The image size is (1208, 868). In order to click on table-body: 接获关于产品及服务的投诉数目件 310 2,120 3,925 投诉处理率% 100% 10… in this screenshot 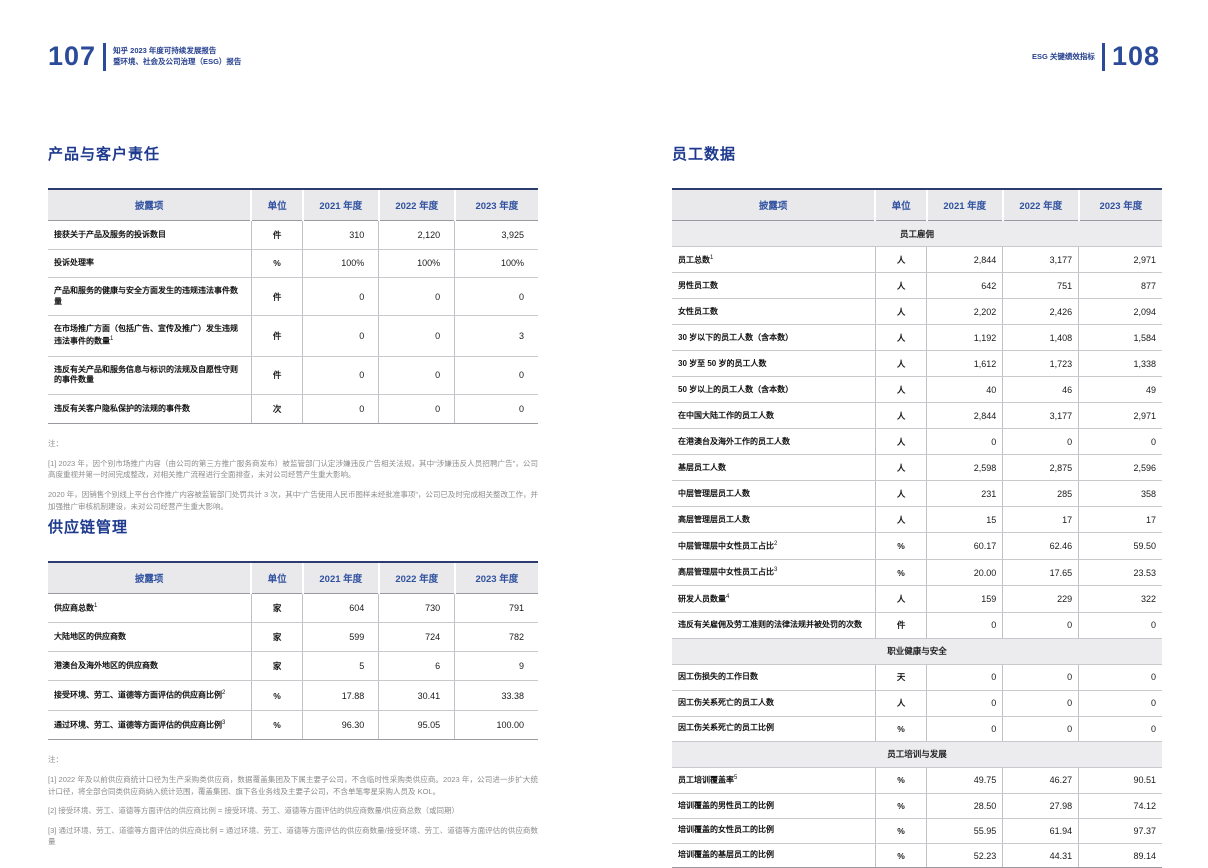, I will do `click(293, 322)`.